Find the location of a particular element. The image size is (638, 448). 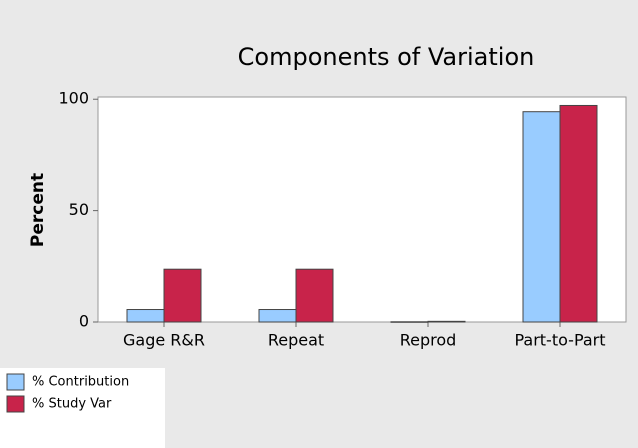

legend-label: % Study Var is located at coordinates (72, 404).